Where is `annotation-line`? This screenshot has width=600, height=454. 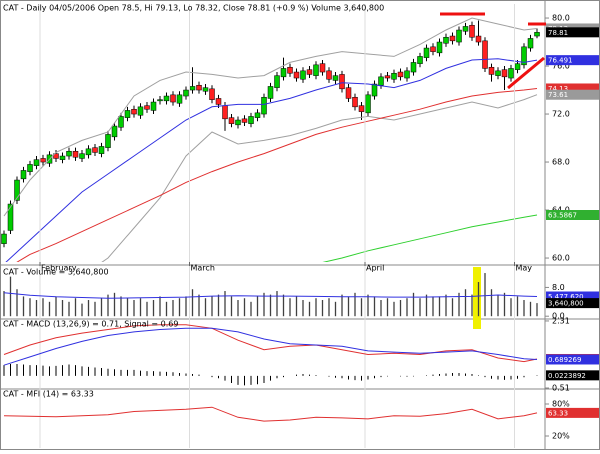 annotation-line is located at coordinates (526, 73).